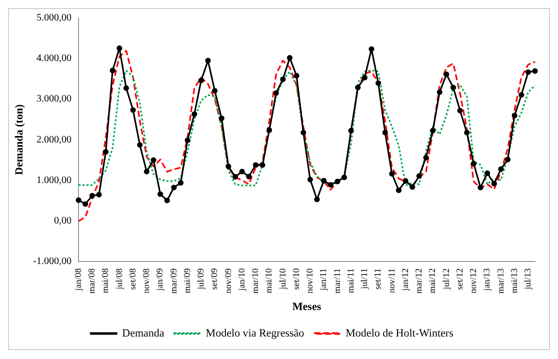  What do you see at coordinates (527, 279) in the screenshot?
I see `x-tick-label: jul/13` at bounding box center [527, 279].